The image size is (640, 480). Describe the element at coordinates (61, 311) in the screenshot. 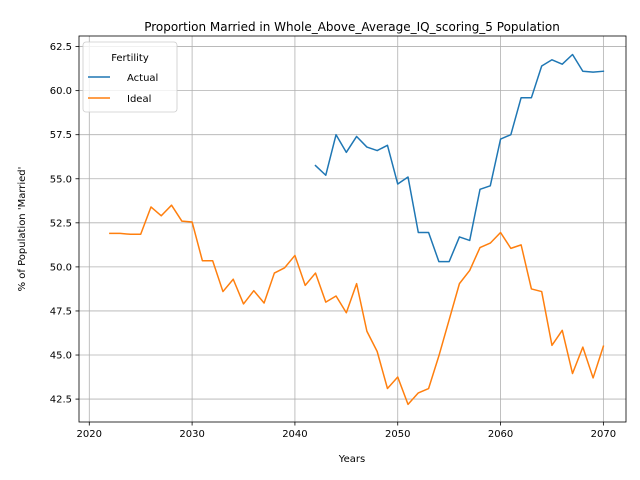

I see `y-tick-label: 47.5` at that location.